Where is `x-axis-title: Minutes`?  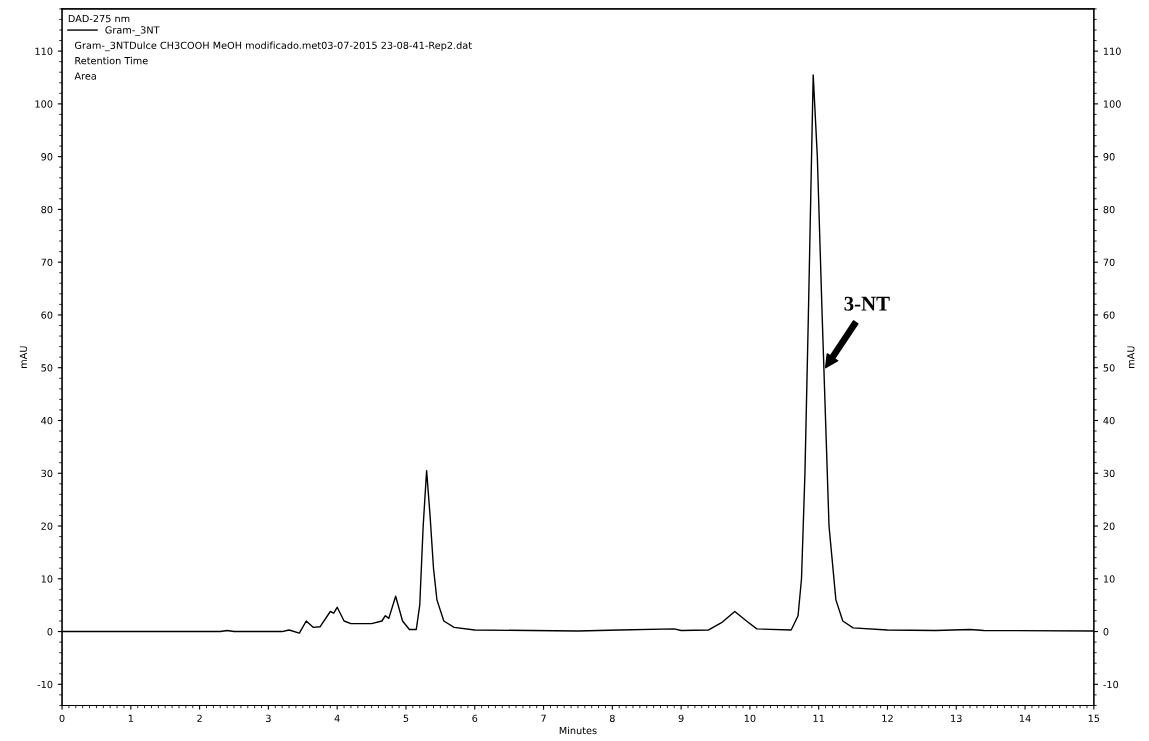 x-axis-title: Minutes is located at coordinates (578, 730).